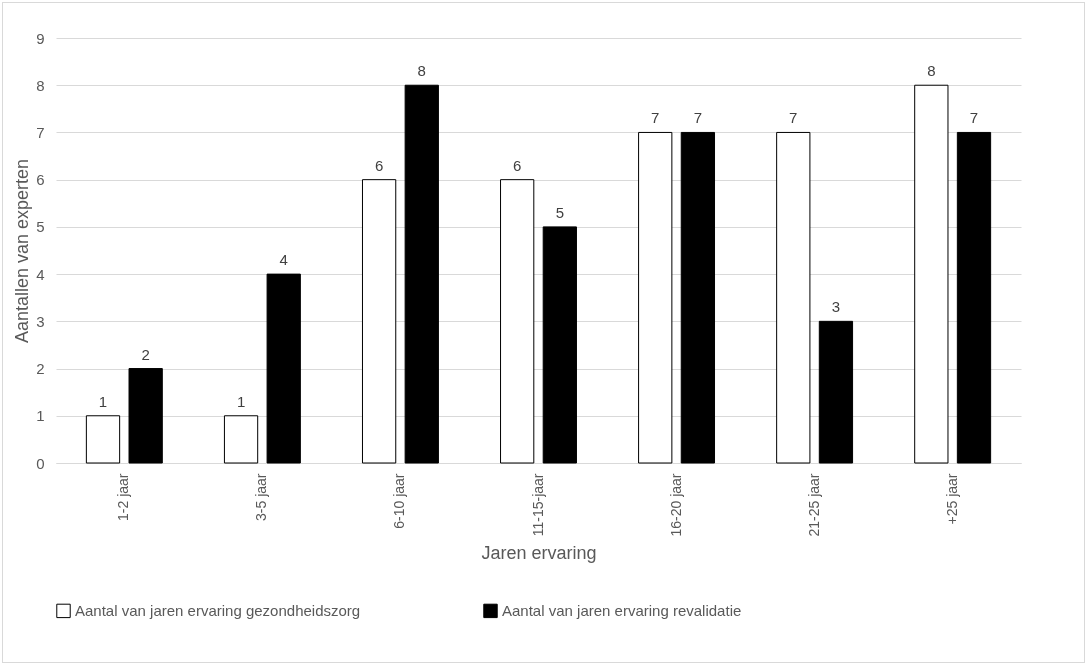 The width and height of the screenshot is (1089, 667). What do you see at coordinates (40, 227) in the screenshot?
I see `y-tick-label: 5` at bounding box center [40, 227].